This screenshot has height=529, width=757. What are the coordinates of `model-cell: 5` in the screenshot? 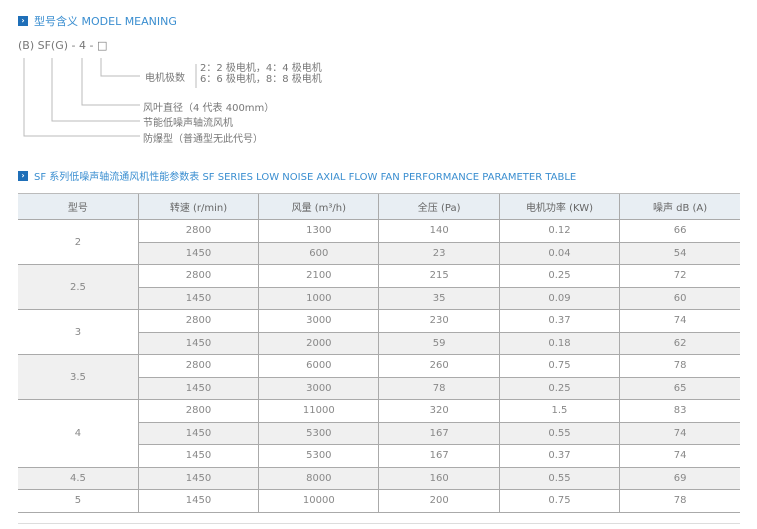 It's located at (78, 501).